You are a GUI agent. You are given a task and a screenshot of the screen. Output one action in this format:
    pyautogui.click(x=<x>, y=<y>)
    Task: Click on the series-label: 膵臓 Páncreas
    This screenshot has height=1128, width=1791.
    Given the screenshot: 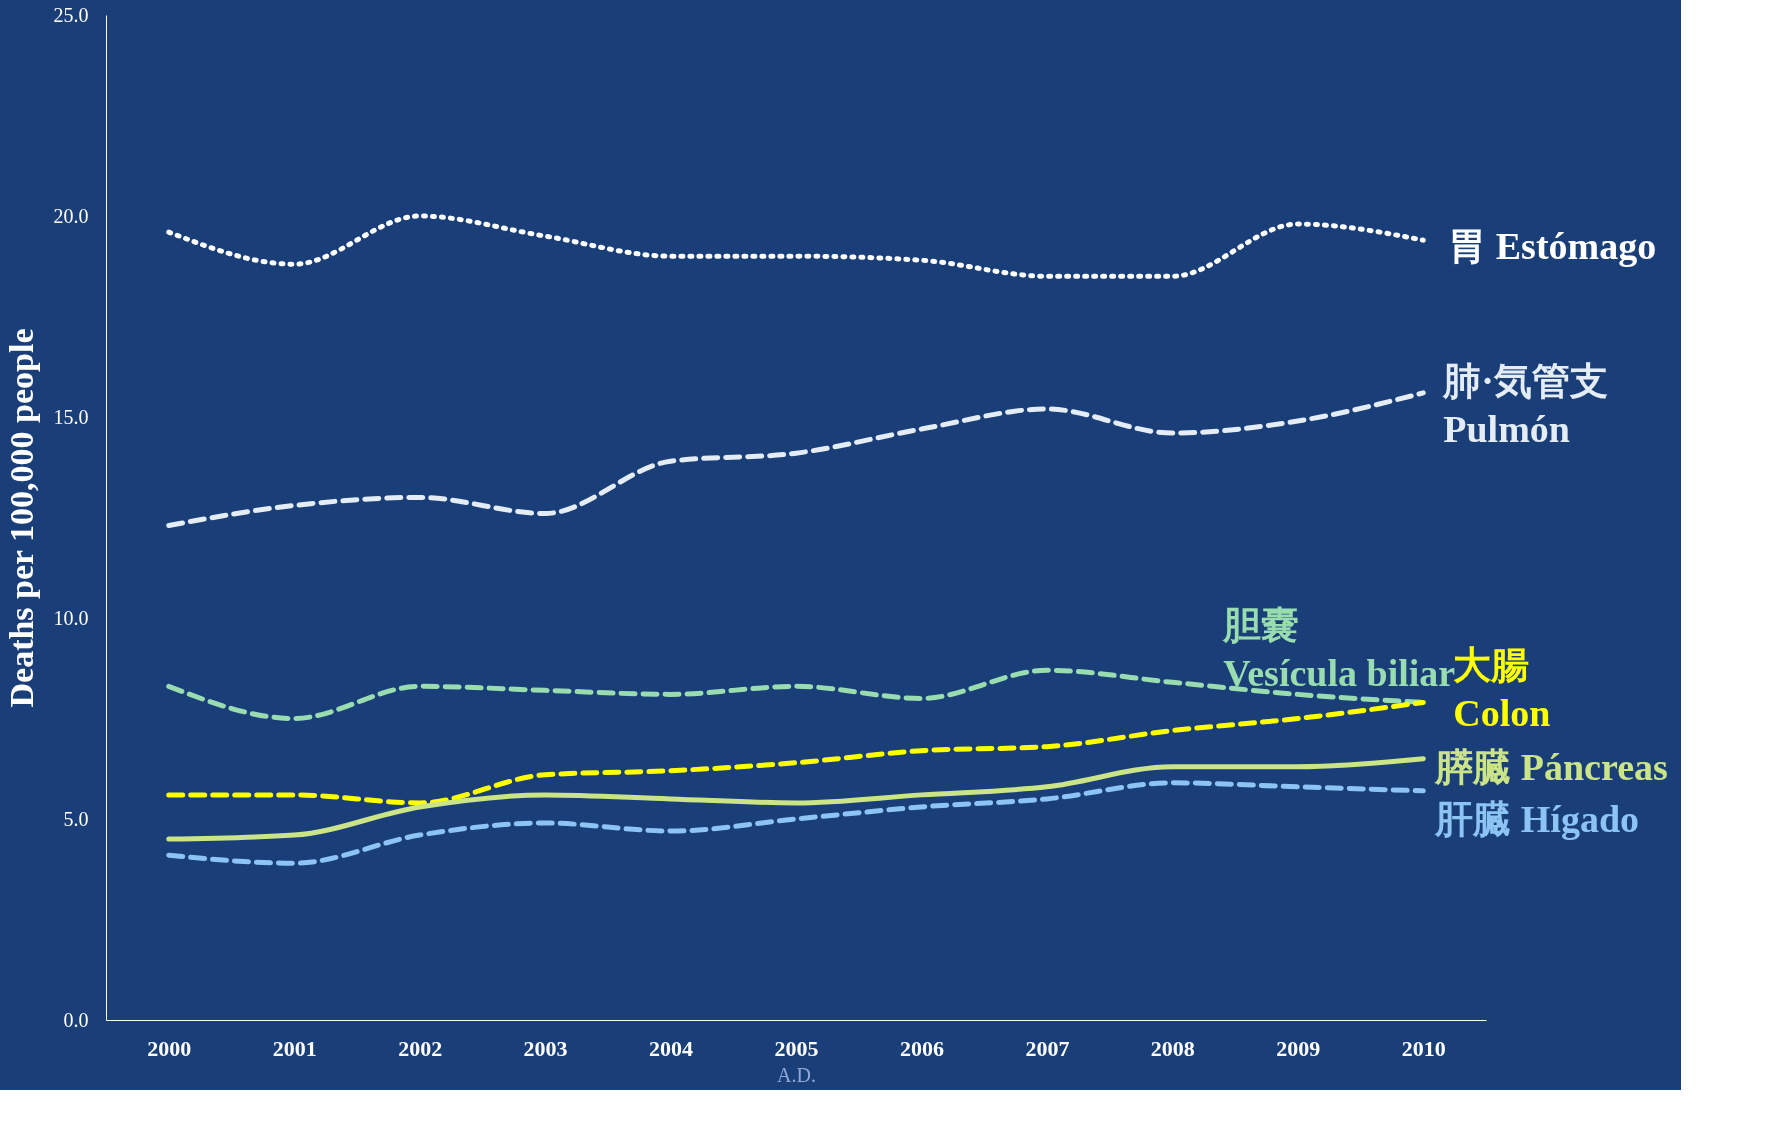 What is the action you would take?
    pyautogui.click(x=1551, y=766)
    